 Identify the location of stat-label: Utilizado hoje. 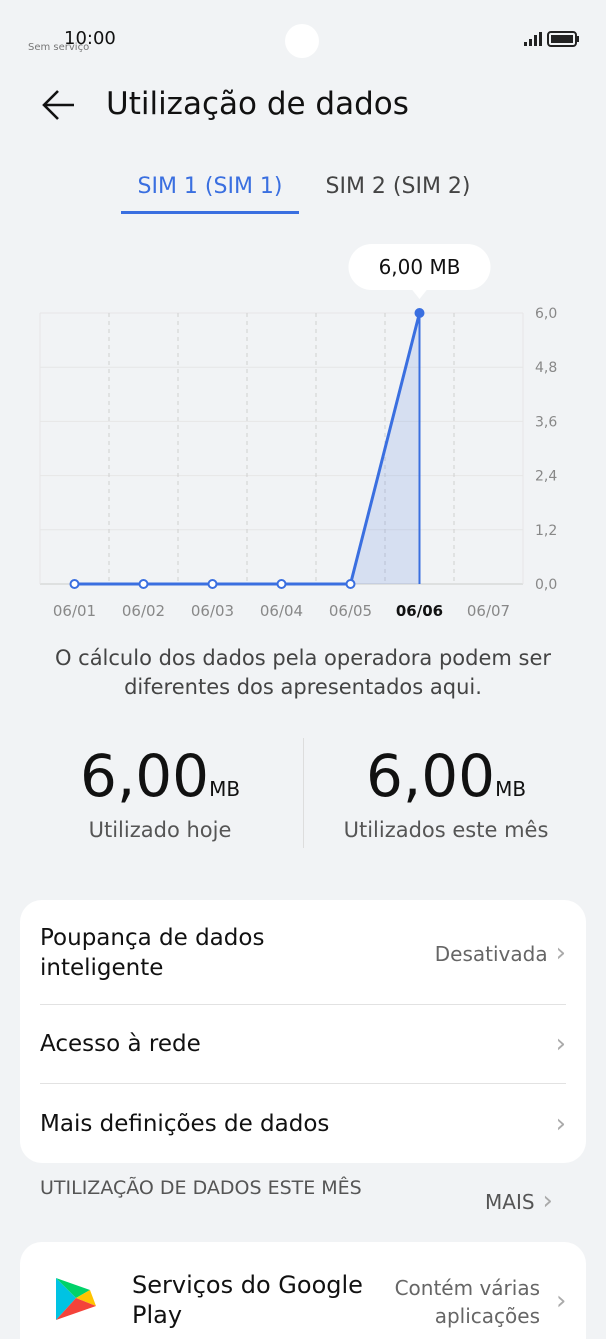
(160, 830).